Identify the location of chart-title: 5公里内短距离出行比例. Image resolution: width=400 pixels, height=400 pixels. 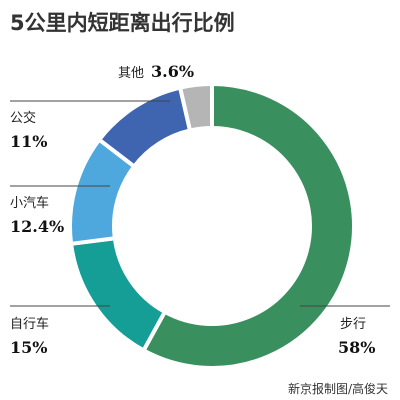
(122, 23).